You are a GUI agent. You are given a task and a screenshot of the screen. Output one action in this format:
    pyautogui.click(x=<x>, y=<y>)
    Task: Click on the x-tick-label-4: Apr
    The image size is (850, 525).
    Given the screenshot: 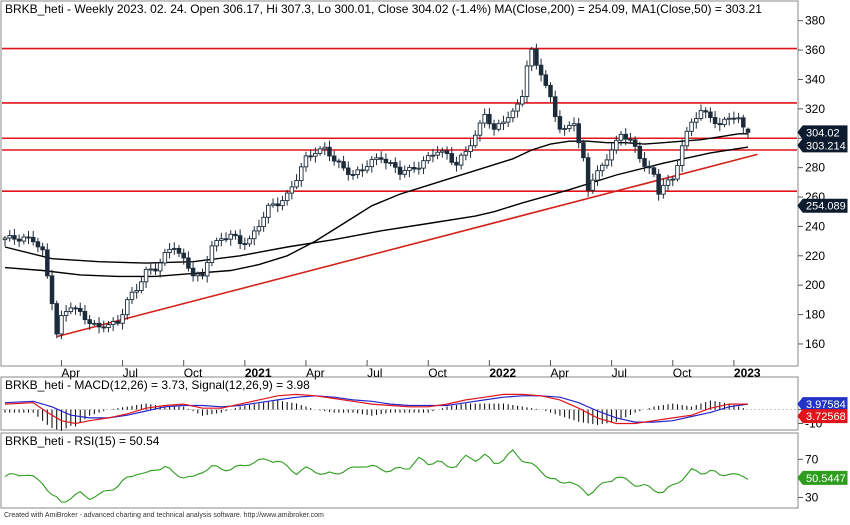 What is the action you would take?
    pyautogui.click(x=315, y=373)
    